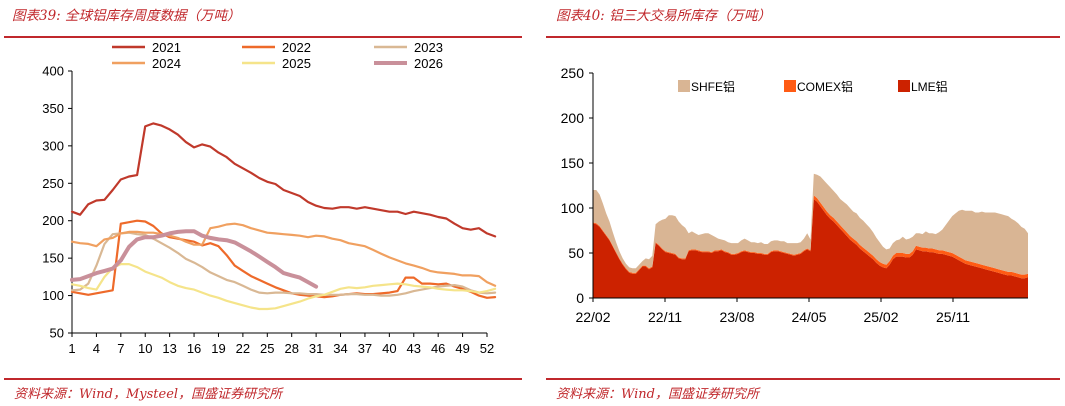  I want to click on right-title-rule, so click(803, 37).